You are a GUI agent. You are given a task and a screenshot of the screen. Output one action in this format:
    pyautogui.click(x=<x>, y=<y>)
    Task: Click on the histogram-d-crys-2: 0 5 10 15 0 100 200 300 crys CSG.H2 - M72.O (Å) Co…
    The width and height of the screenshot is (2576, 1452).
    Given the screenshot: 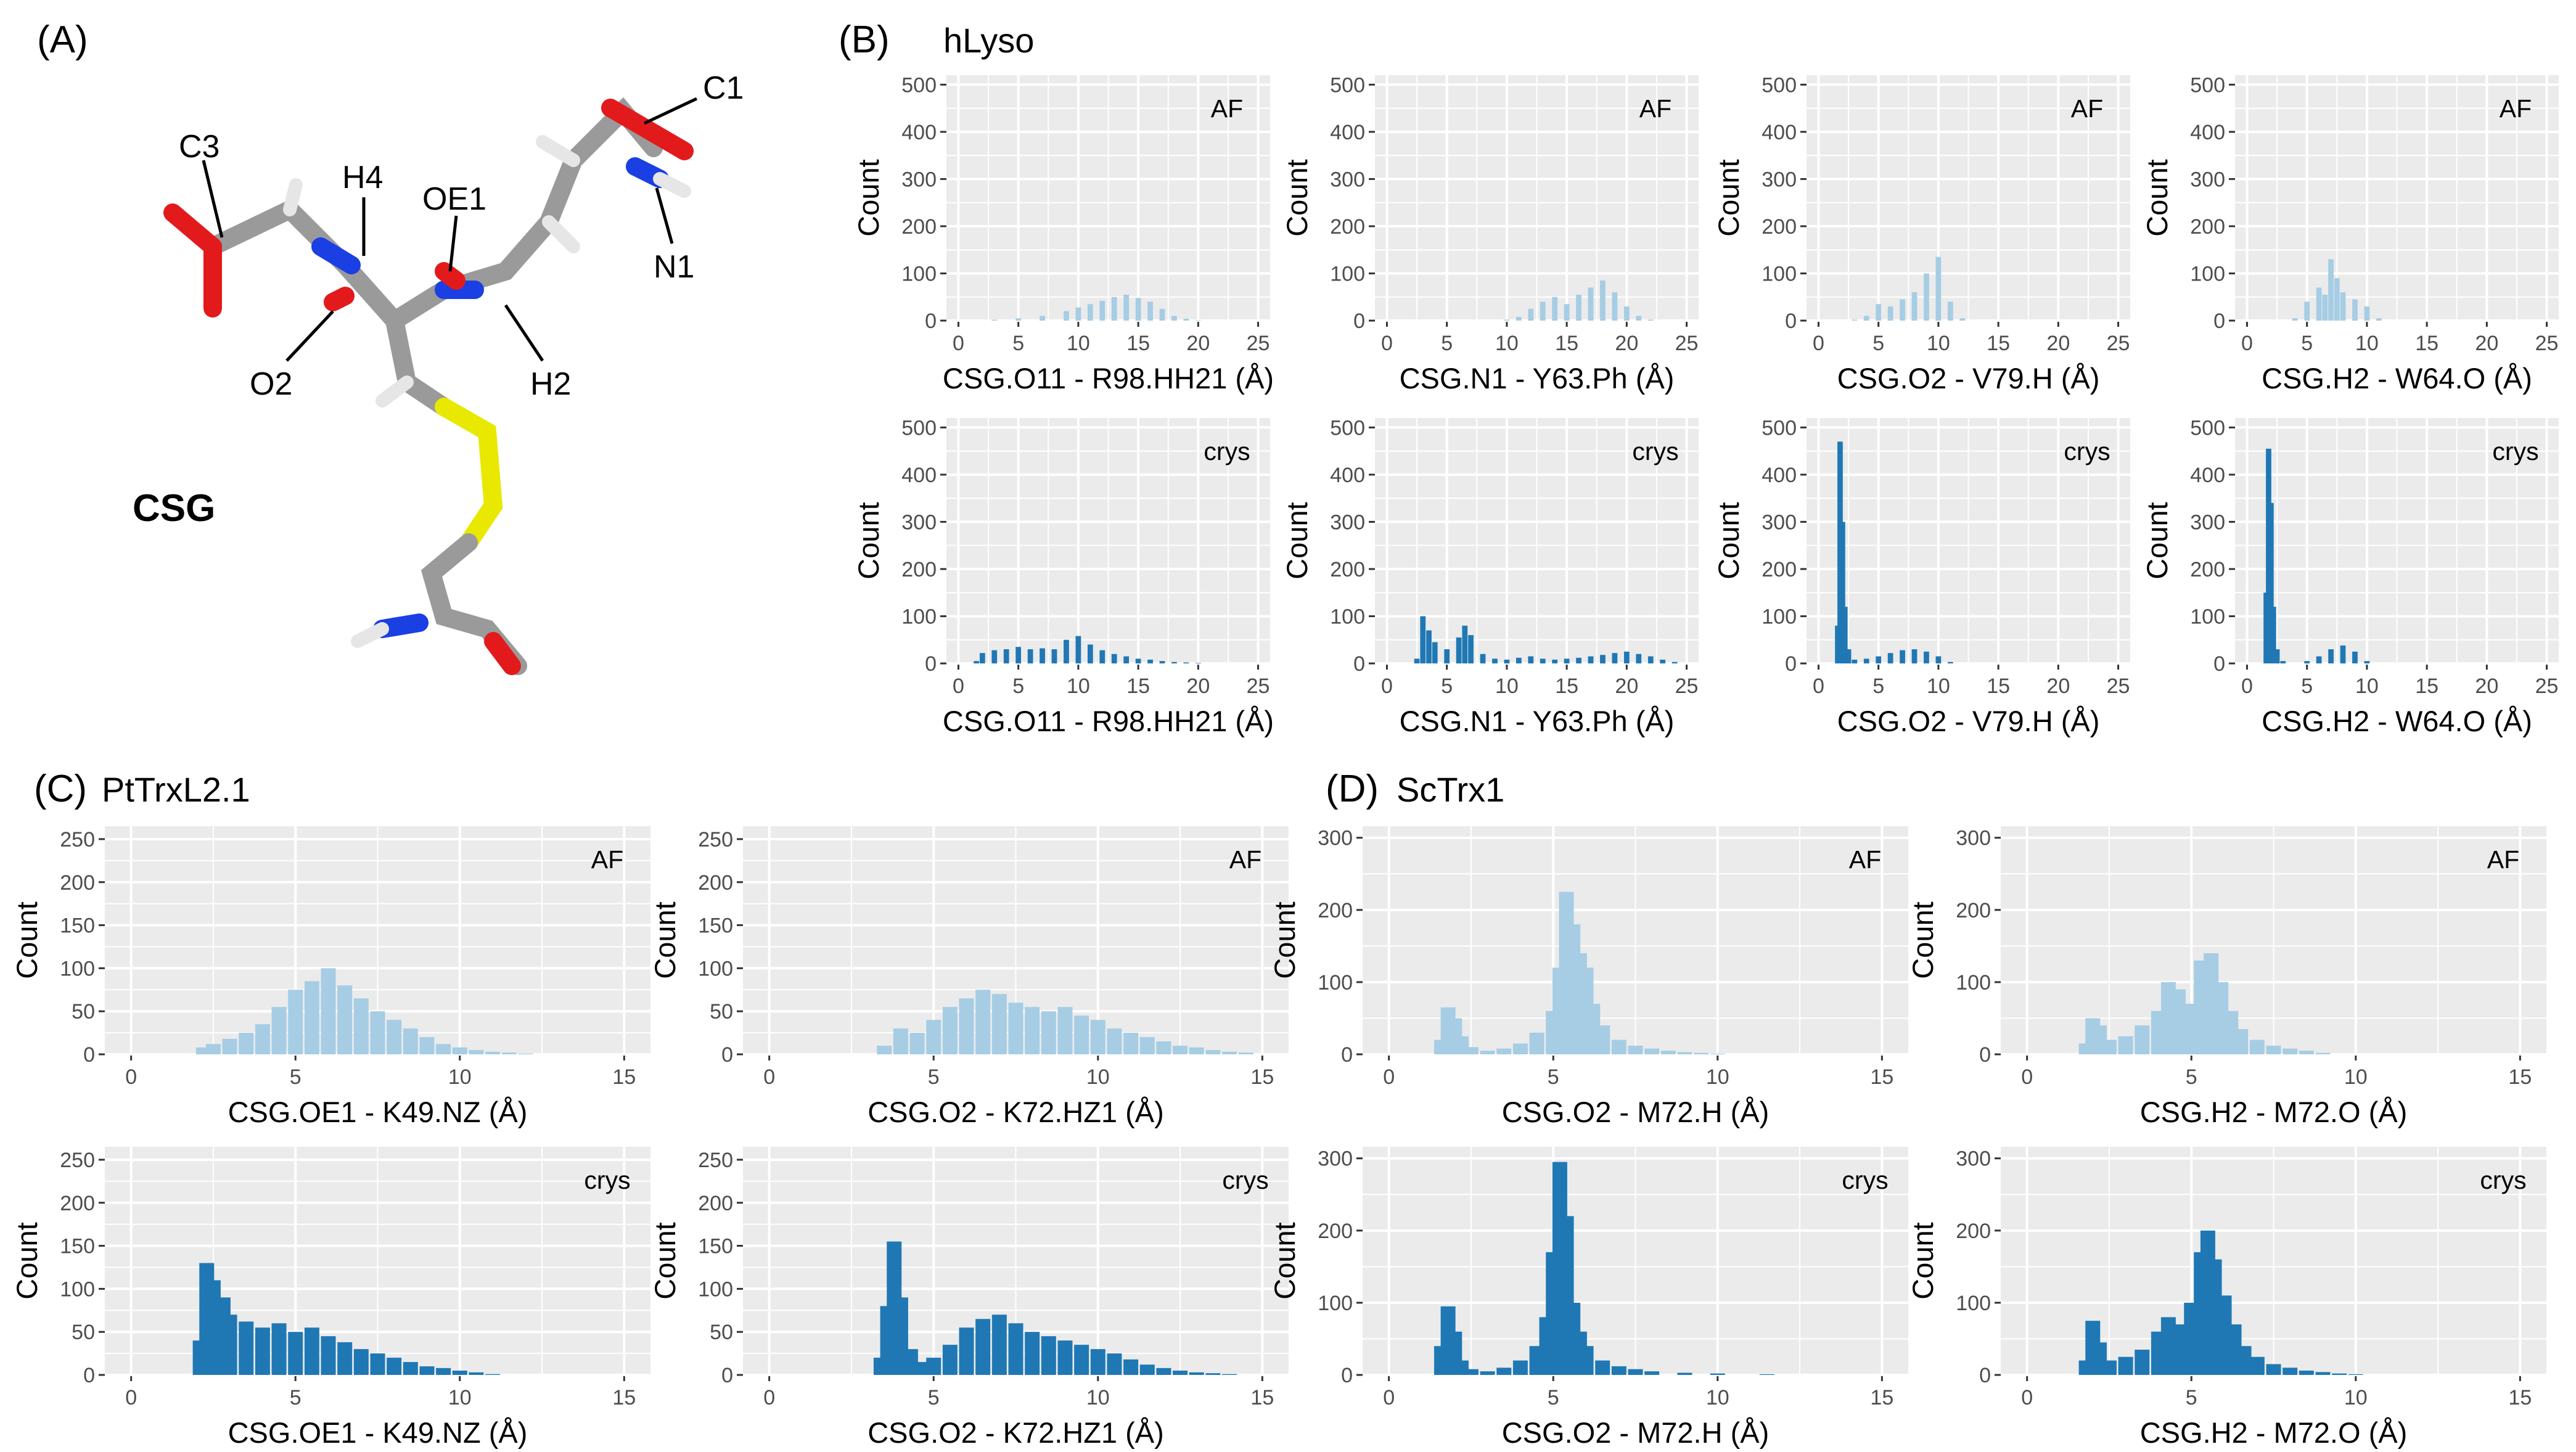 What is the action you would take?
    pyautogui.click(x=2226, y=1298)
    